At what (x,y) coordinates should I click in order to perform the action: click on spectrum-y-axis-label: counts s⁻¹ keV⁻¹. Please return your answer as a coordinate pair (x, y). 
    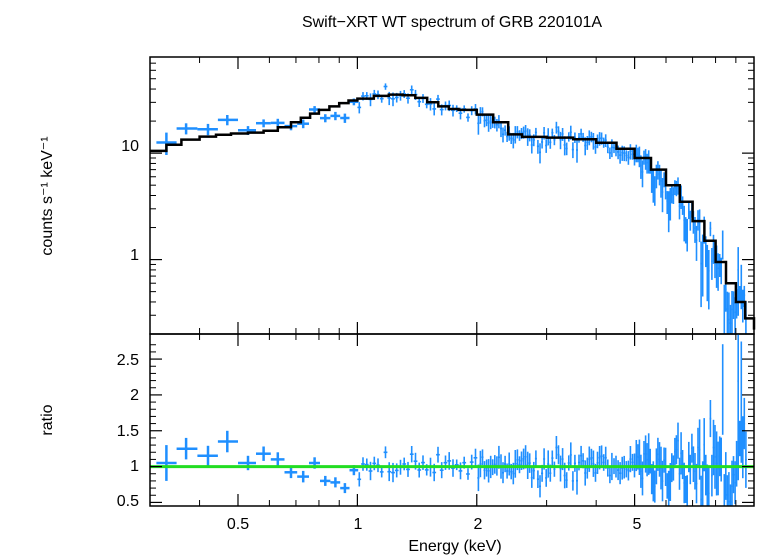
    Looking at the image, I should click on (47, 195).